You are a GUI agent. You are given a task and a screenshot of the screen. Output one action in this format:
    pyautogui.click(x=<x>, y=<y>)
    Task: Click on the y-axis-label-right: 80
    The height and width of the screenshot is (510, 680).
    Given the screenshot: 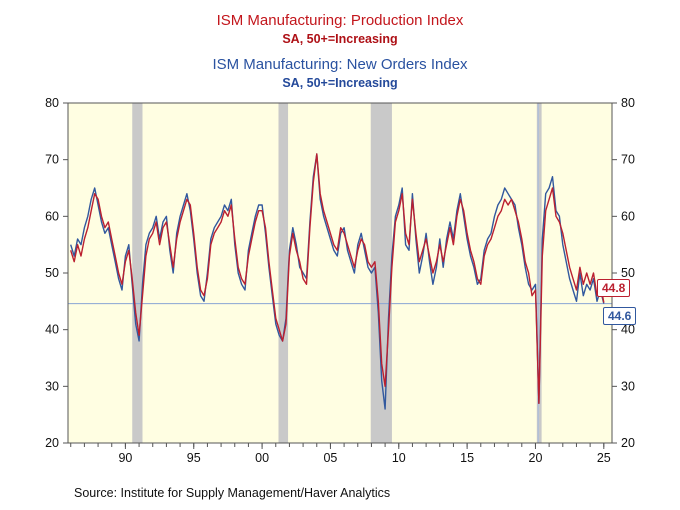 What is the action you would take?
    pyautogui.click(x=628, y=103)
    